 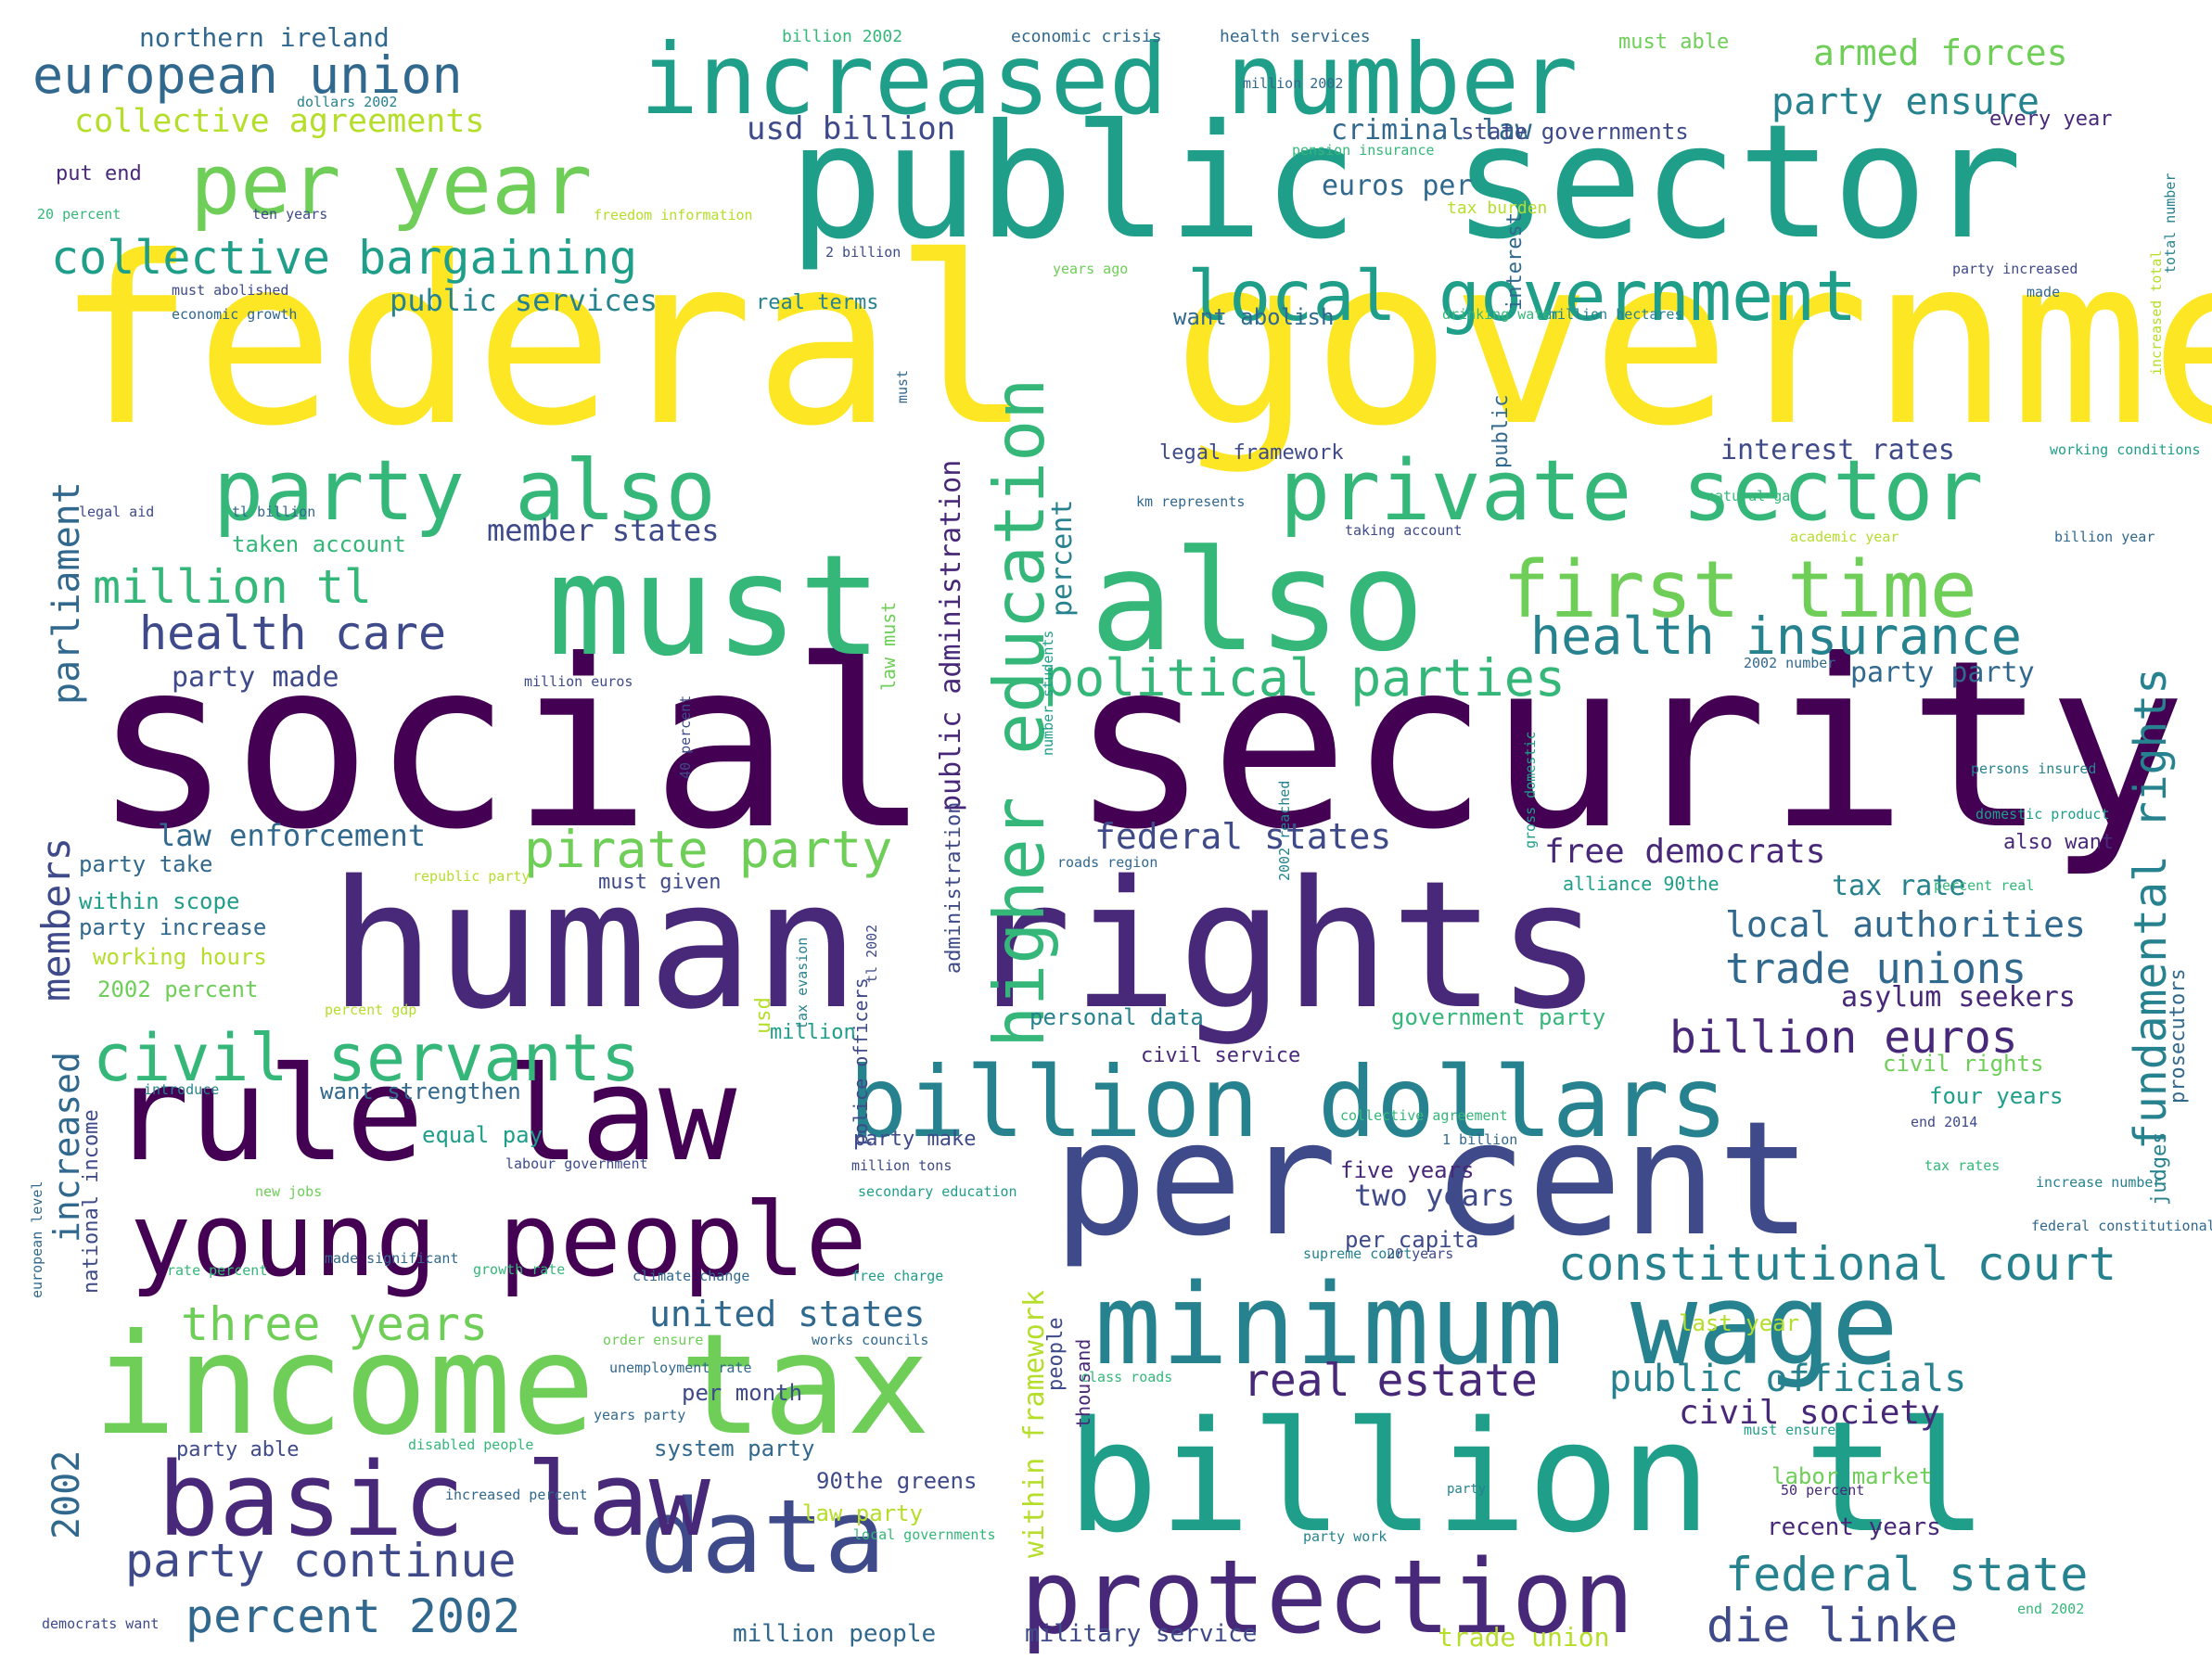 What do you see at coordinates (1942, 673) in the screenshot?
I see `cloud-word: party party` at bounding box center [1942, 673].